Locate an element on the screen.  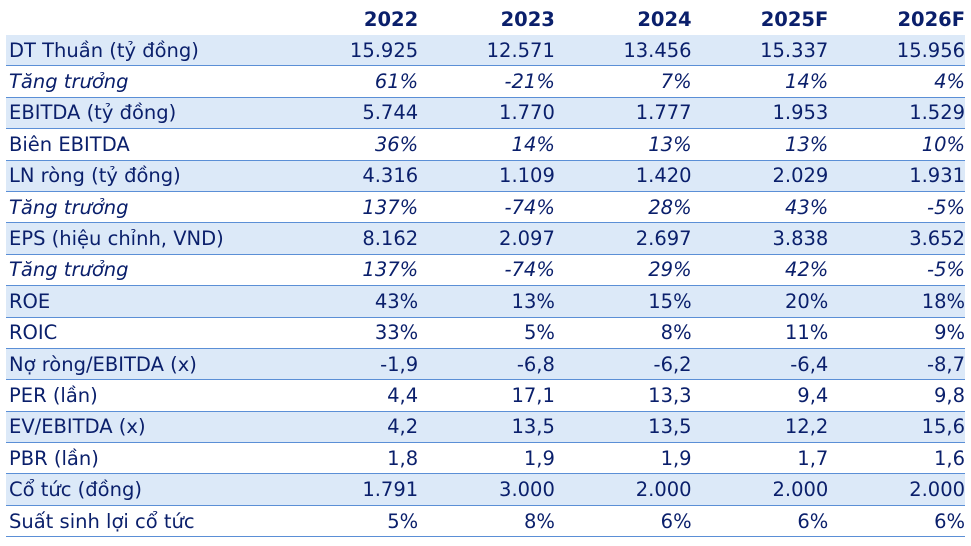
row-value: 42% is located at coordinates (806, 270).